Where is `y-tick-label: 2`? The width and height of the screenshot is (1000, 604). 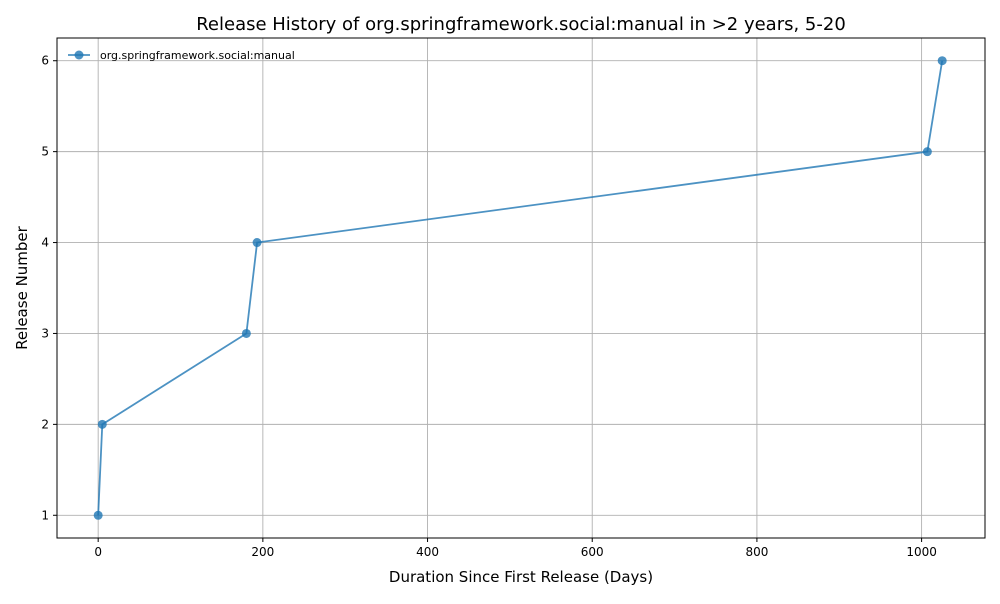 y-tick-label: 2 is located at coordinates (45, 424).